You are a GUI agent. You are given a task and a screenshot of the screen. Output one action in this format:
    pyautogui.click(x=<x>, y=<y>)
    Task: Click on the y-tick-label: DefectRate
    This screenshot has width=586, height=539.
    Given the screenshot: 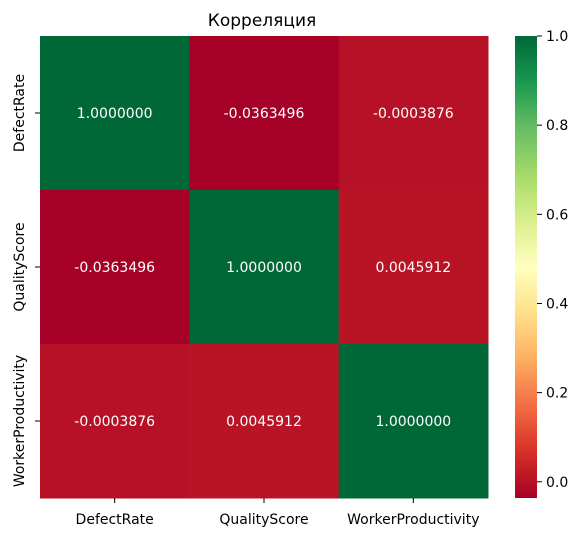 What is the action you would take?
    pyautogui.click(x=20, y=113)
    